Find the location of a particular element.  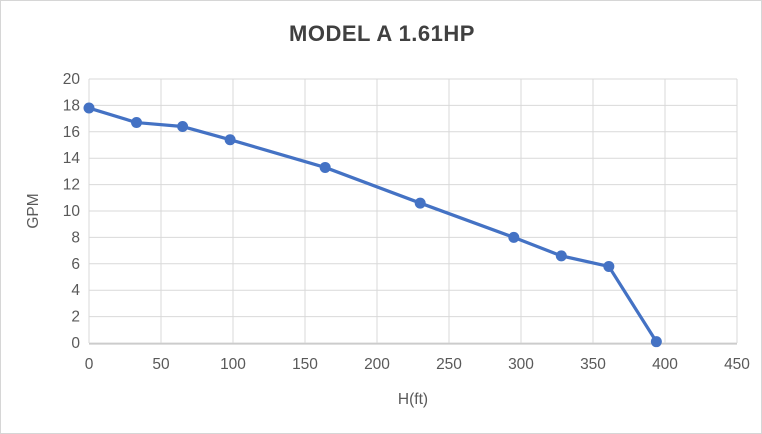

x-tick-labels: 0 50 100 150 200 250 300 350 400 450 is located at coordinates (418, 364).